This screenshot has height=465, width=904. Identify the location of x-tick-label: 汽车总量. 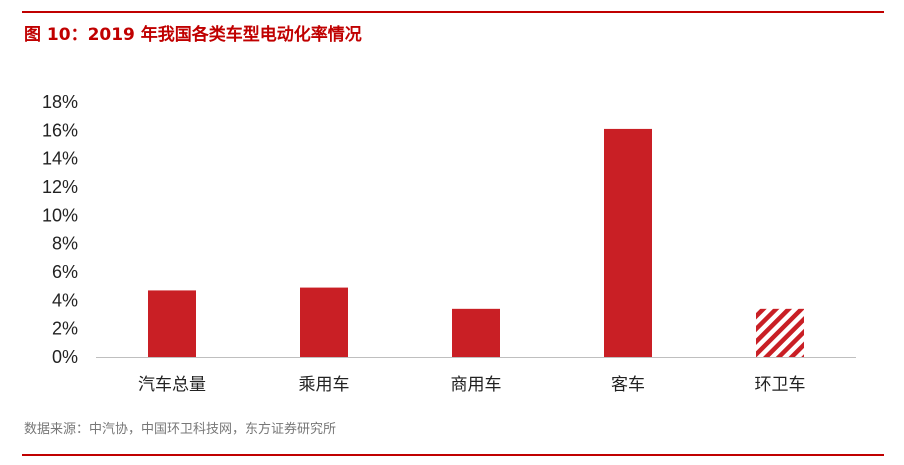
(172, 385).